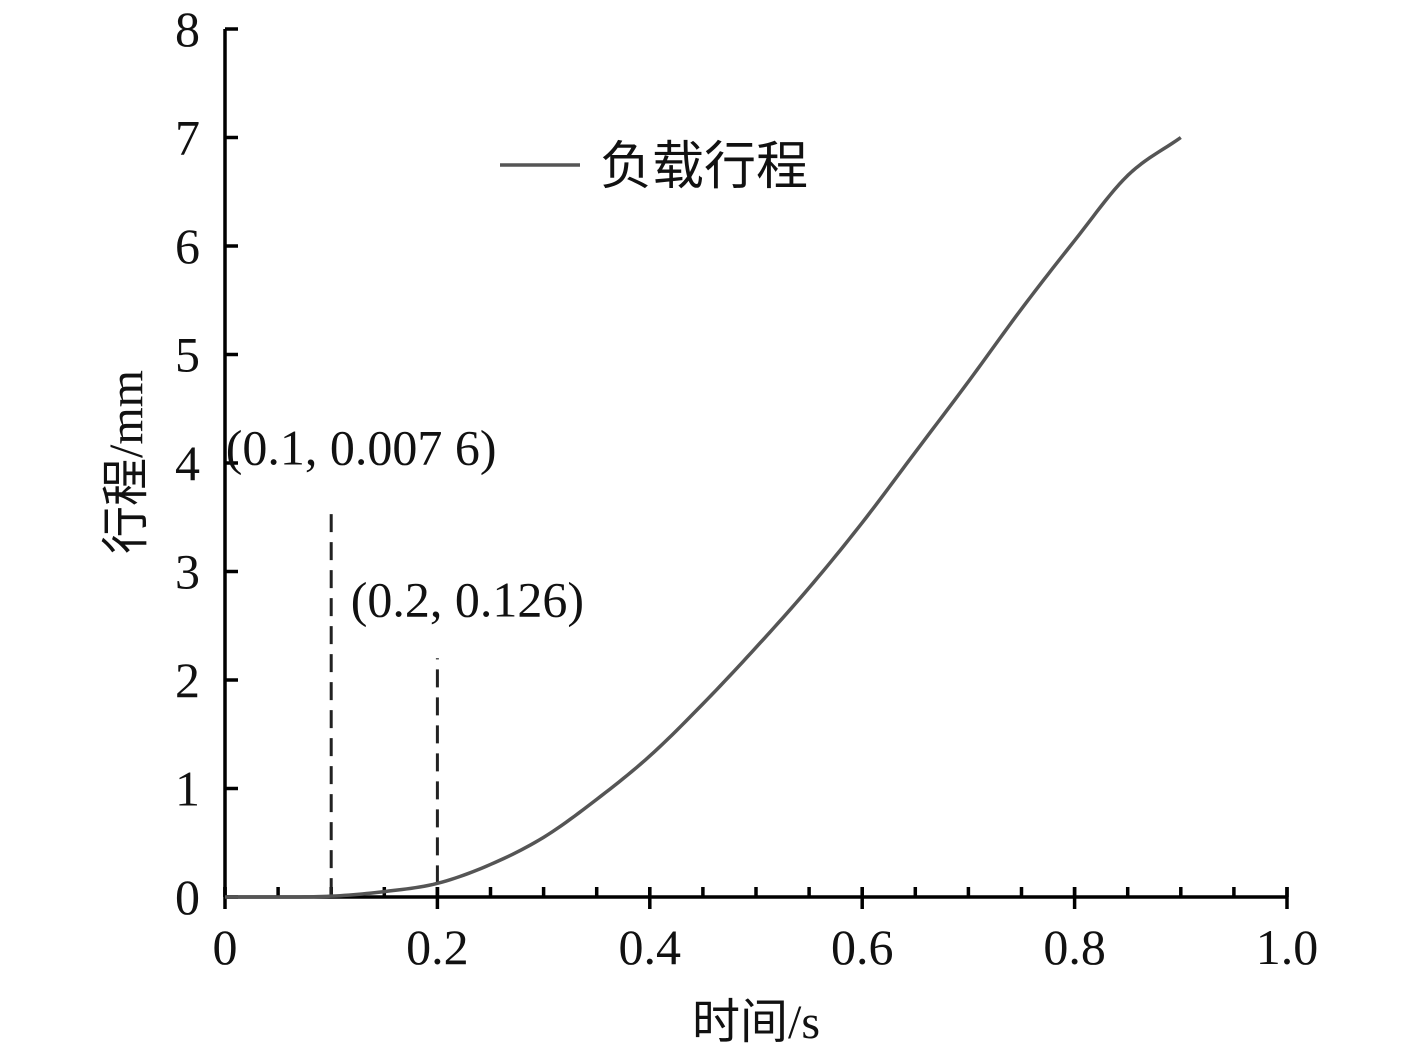  What do you see at coordinates (187, 138) in the screenshot?
I see `y-tick-label: 7` at bounding box center [187, 138].